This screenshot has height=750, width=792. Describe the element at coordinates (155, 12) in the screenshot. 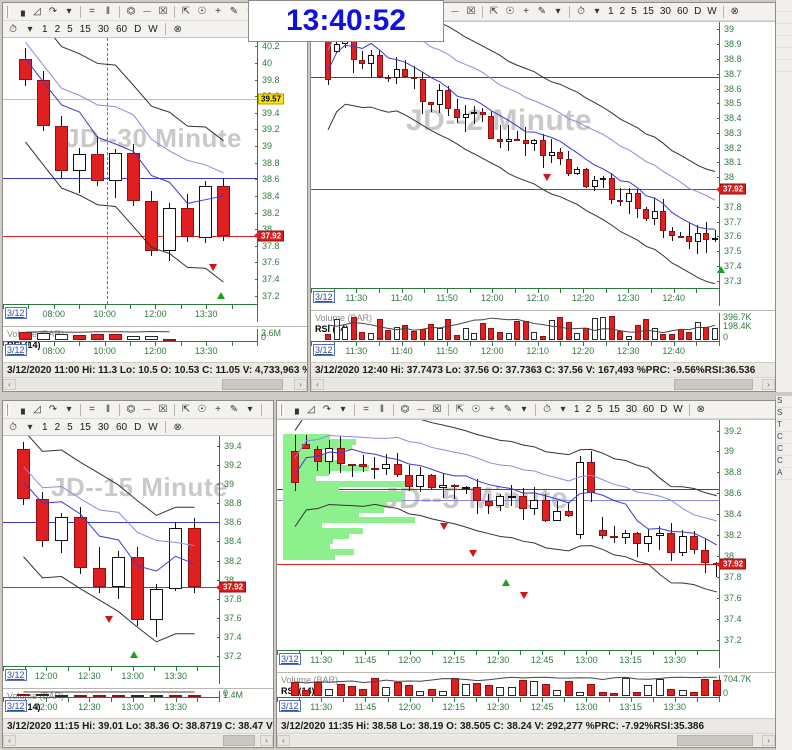

I see `chart-toolbar: ▗ ◿ ↷ ▾ = ‖ ⏣ ⏤ ☒ ⇱ ☉ + ✎ ▾` at that location.